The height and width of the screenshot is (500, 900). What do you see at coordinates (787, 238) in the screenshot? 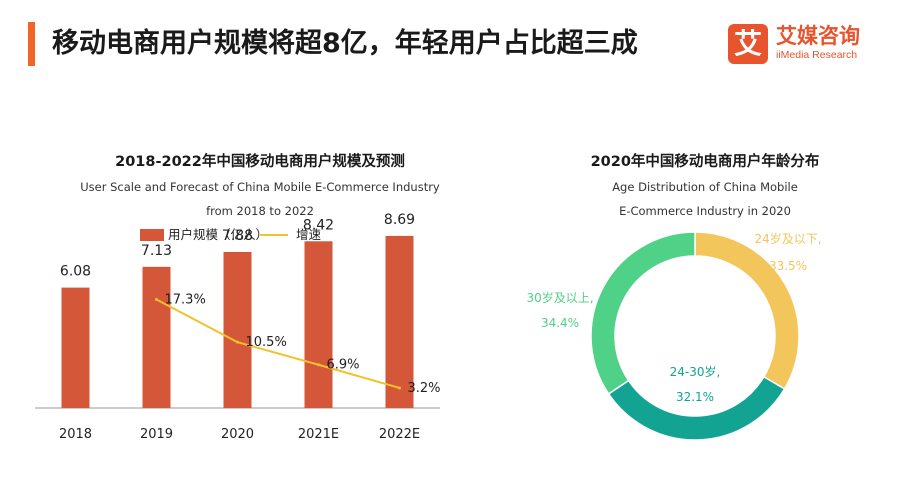
I see `donut-slice-label: 24岁及以下,` at bounding box center [787, 238].